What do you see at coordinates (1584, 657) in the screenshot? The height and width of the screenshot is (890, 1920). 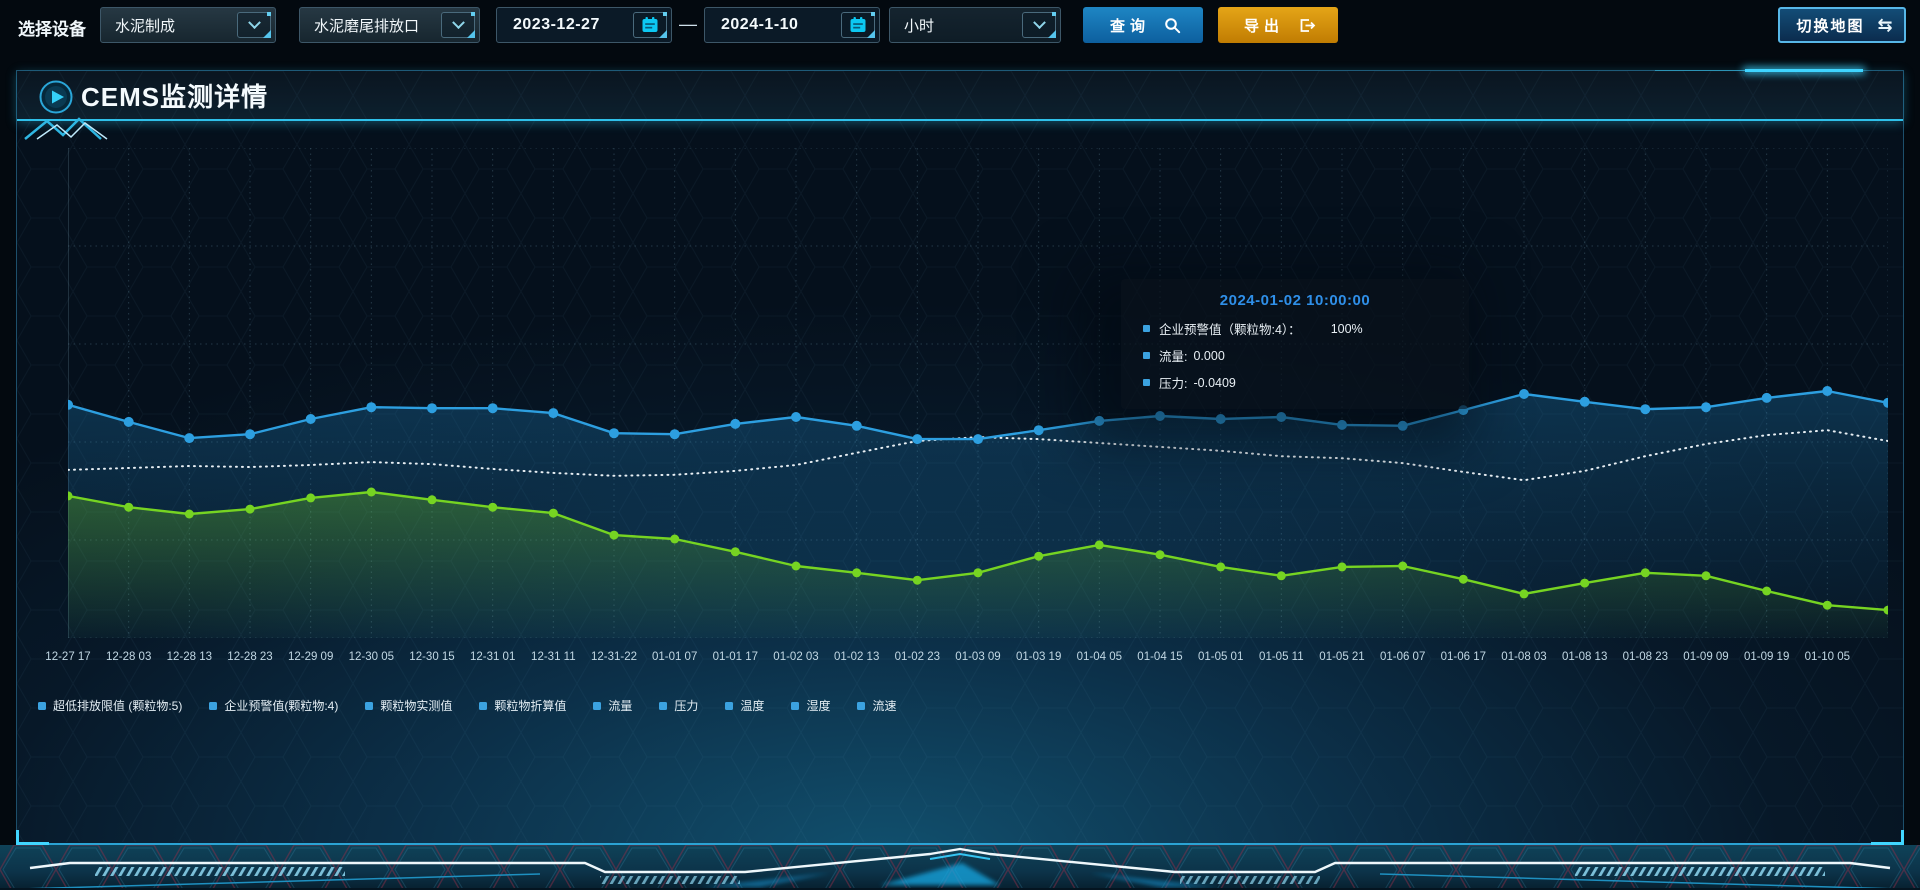 I see `x-axis-label: 01-08 13` at bounding box center [1584, 657].